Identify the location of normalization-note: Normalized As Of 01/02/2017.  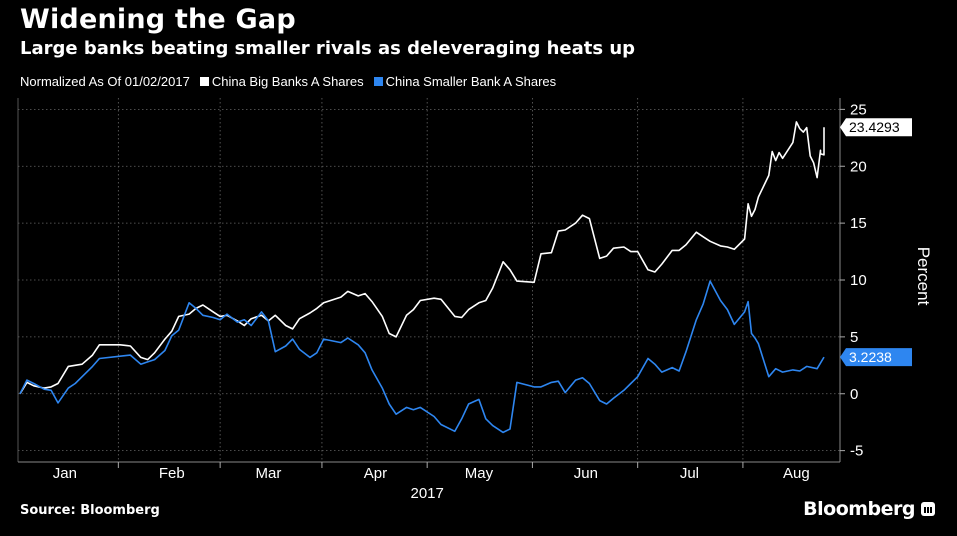
(105, 81).